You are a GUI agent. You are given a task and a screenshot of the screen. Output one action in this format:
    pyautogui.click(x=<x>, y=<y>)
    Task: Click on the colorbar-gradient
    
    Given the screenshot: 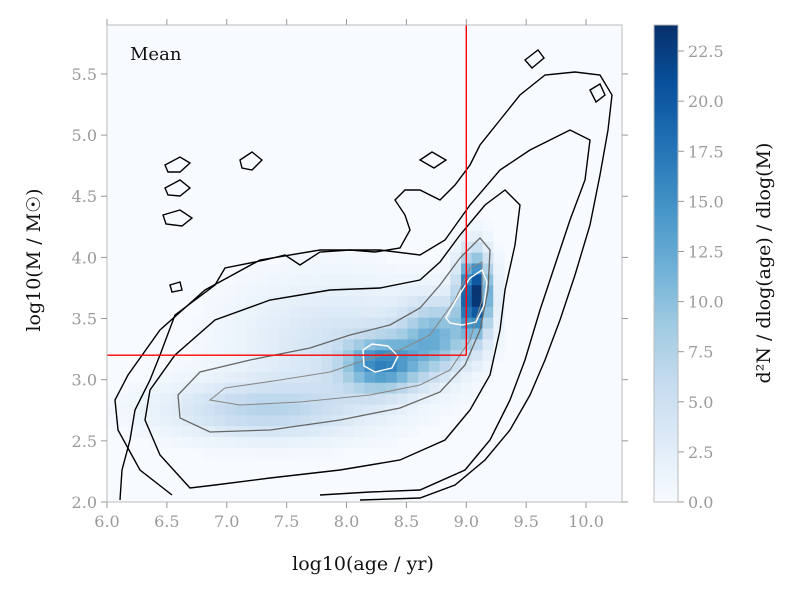 What is the action you would take?
    pyautogui.click(x=666, y=263)
    